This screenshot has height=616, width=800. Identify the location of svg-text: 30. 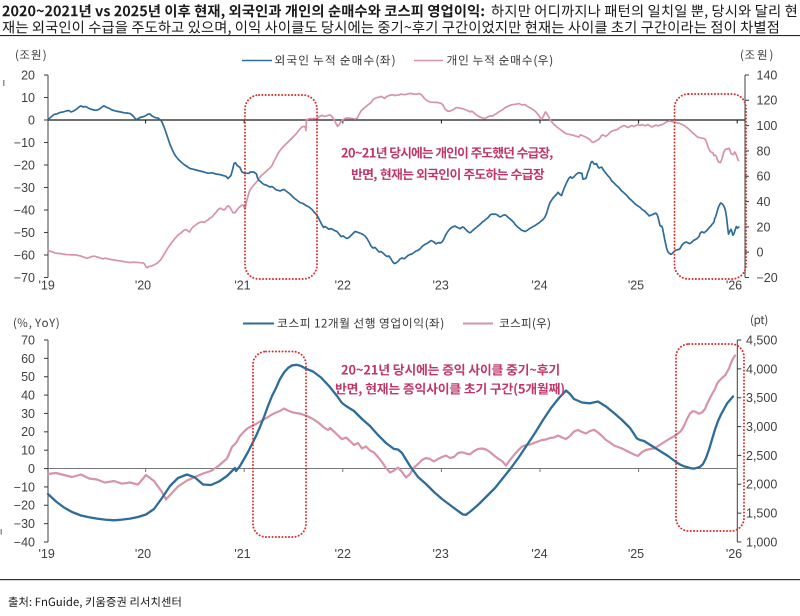
(28, 414).